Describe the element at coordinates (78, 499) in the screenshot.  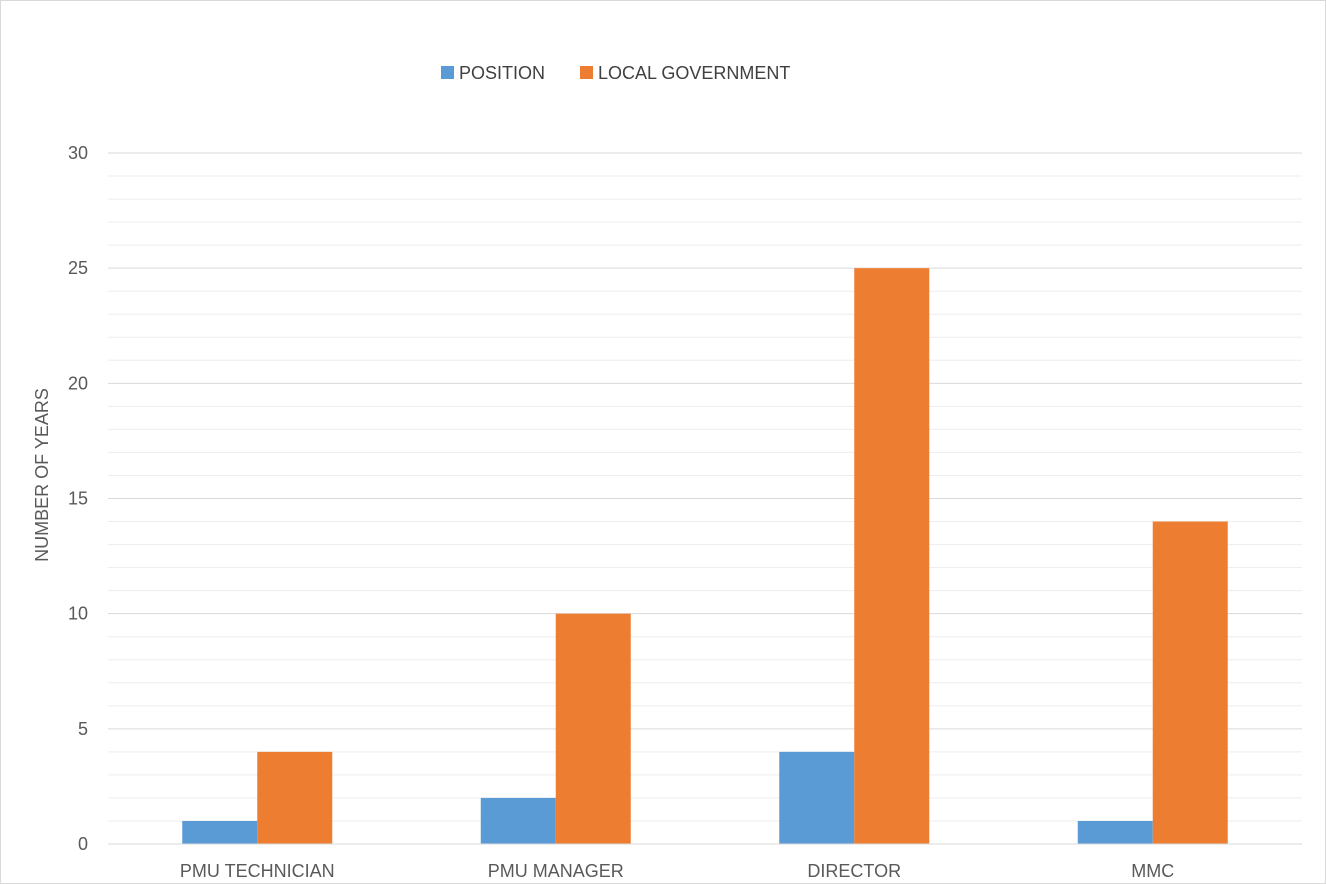
I see `y-tick-label: 15` at that location.